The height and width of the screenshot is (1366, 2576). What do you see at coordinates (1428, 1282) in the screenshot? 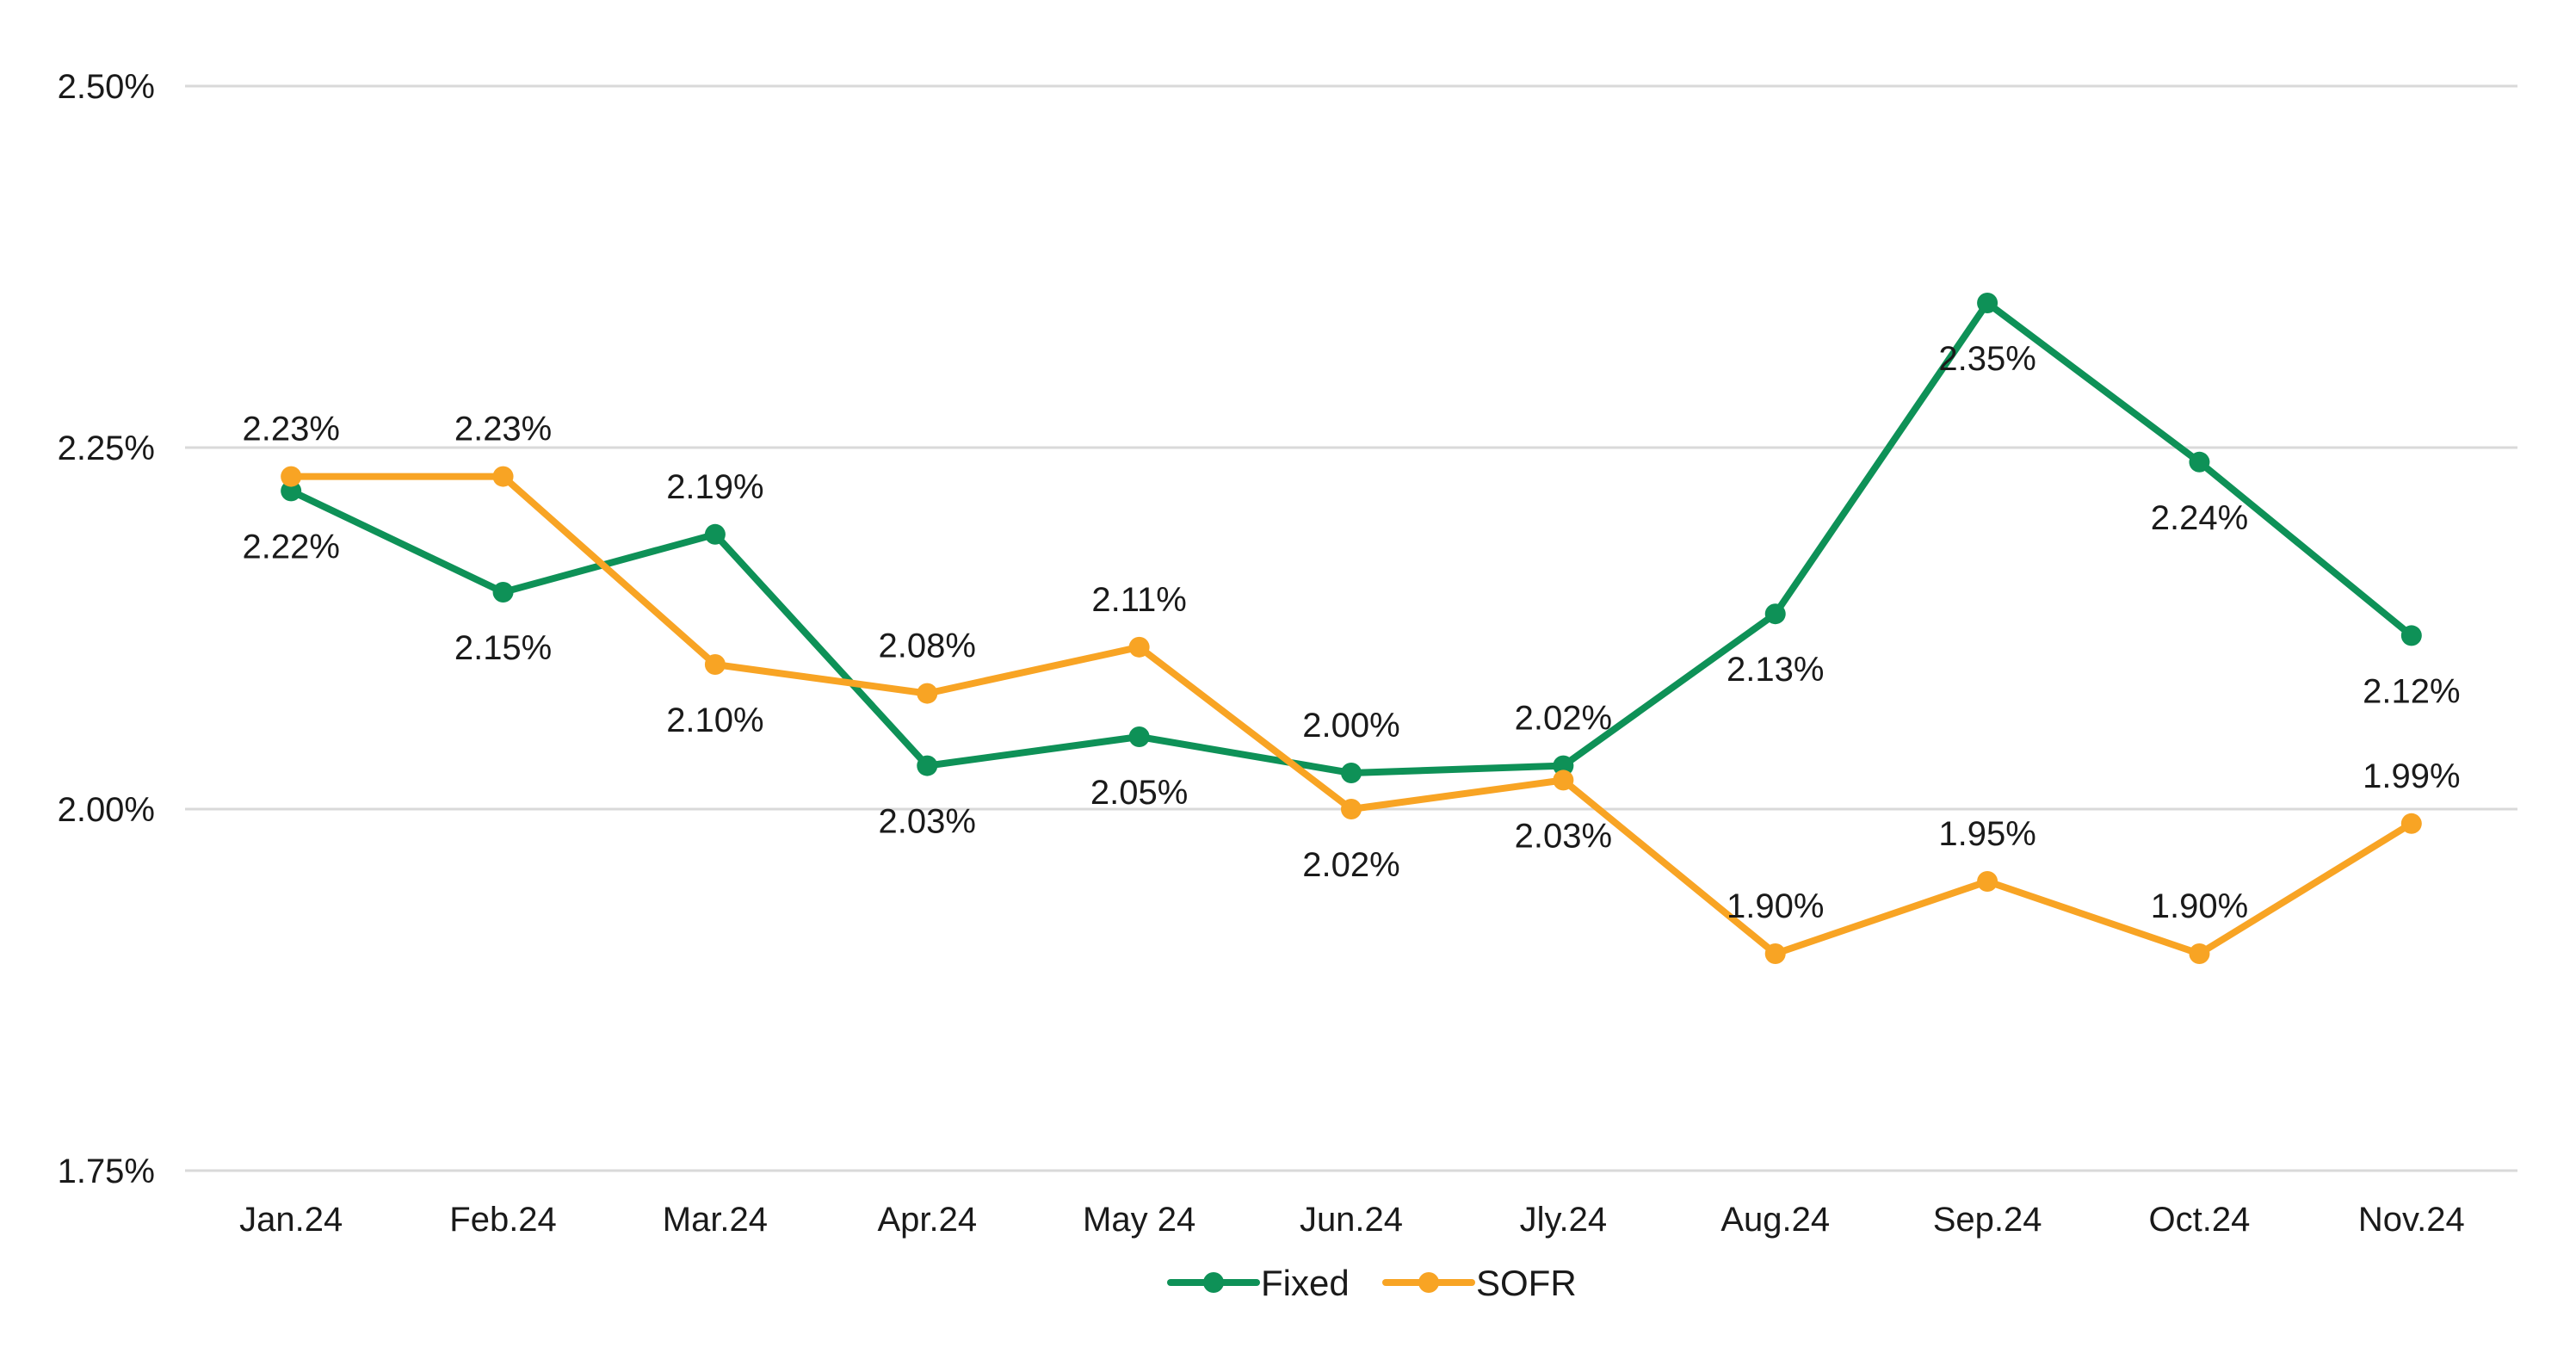
I see `legend-marker-sofr` at bounding box center [1428, 1282].